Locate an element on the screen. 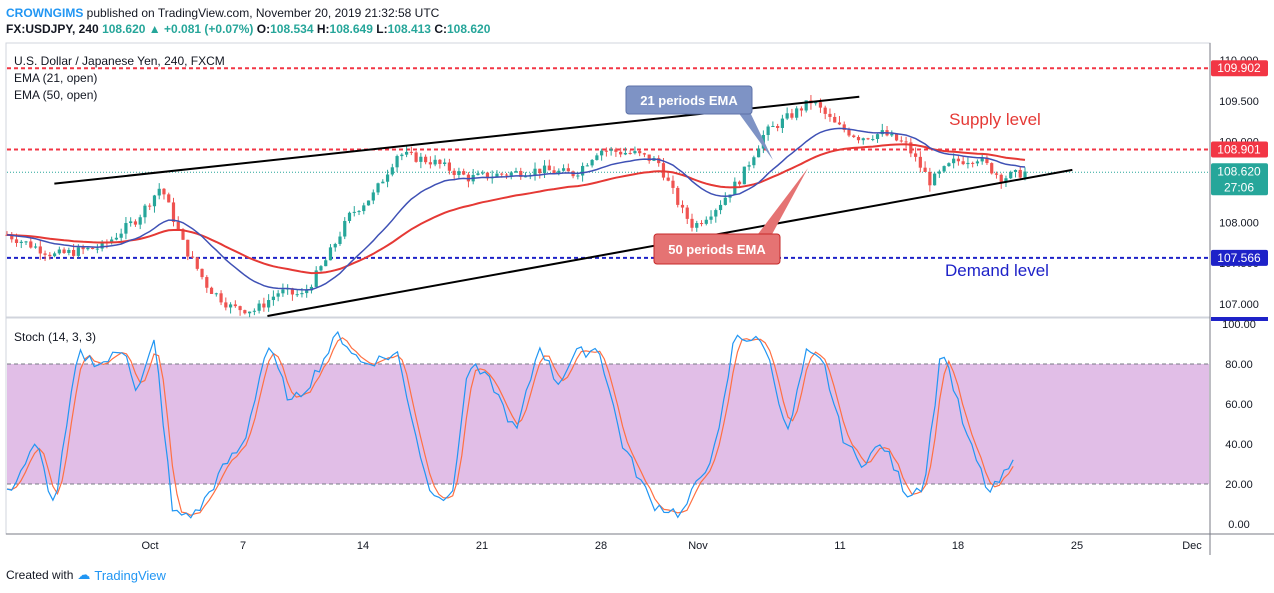  time-tick-label: Dec is located at coordinates (1192, 546).